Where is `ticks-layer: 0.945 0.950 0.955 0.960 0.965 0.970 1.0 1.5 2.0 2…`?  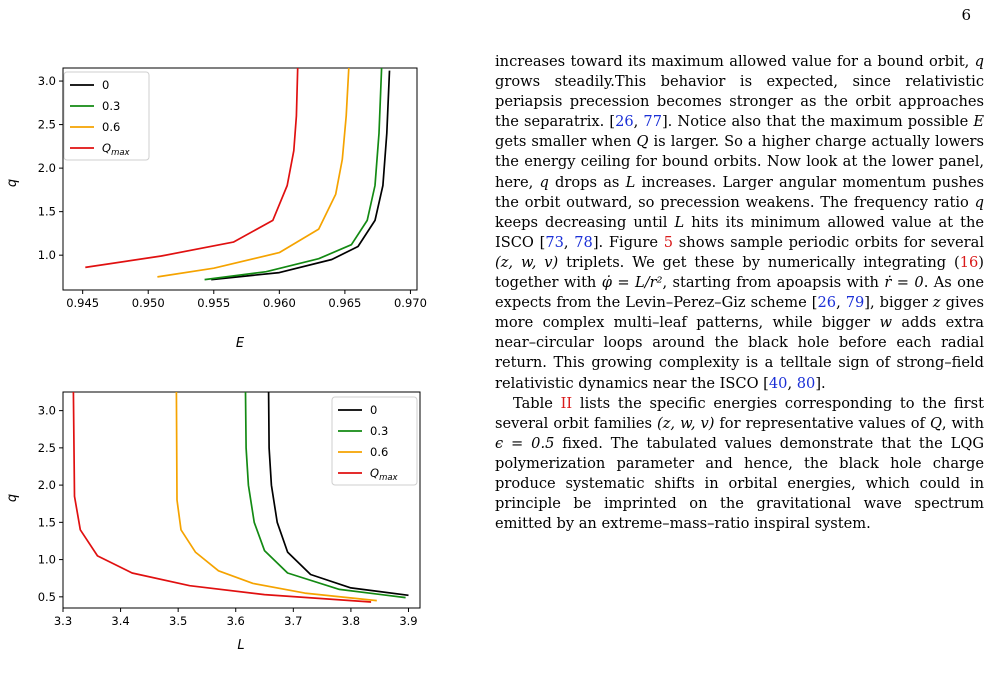 ticks-layer: 0.945 0.950 0.955 0.960 0.965 0.970 1.0 1.5 2.0 2… is located at coordinates (232, 192).